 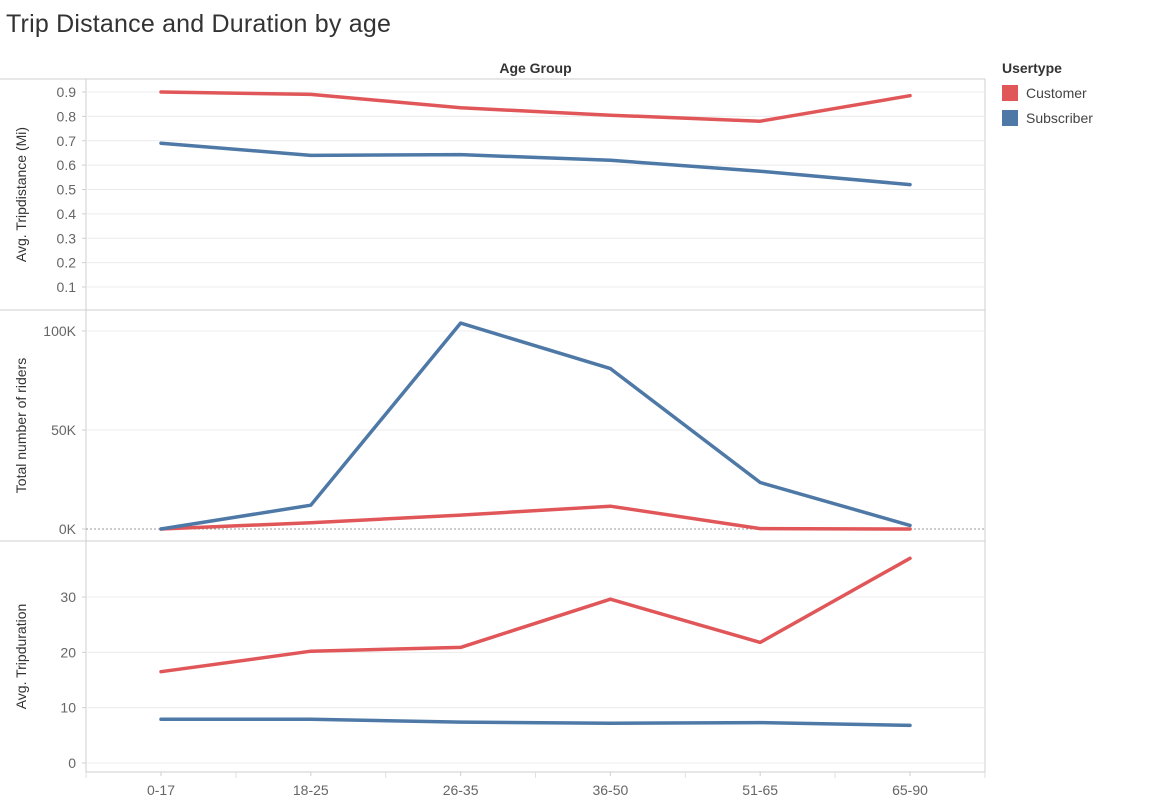 What do you see at coordinates (67, 287) in the screenshot?
I see `y-tick-label: 0.1` at bounding box center [67, 287].